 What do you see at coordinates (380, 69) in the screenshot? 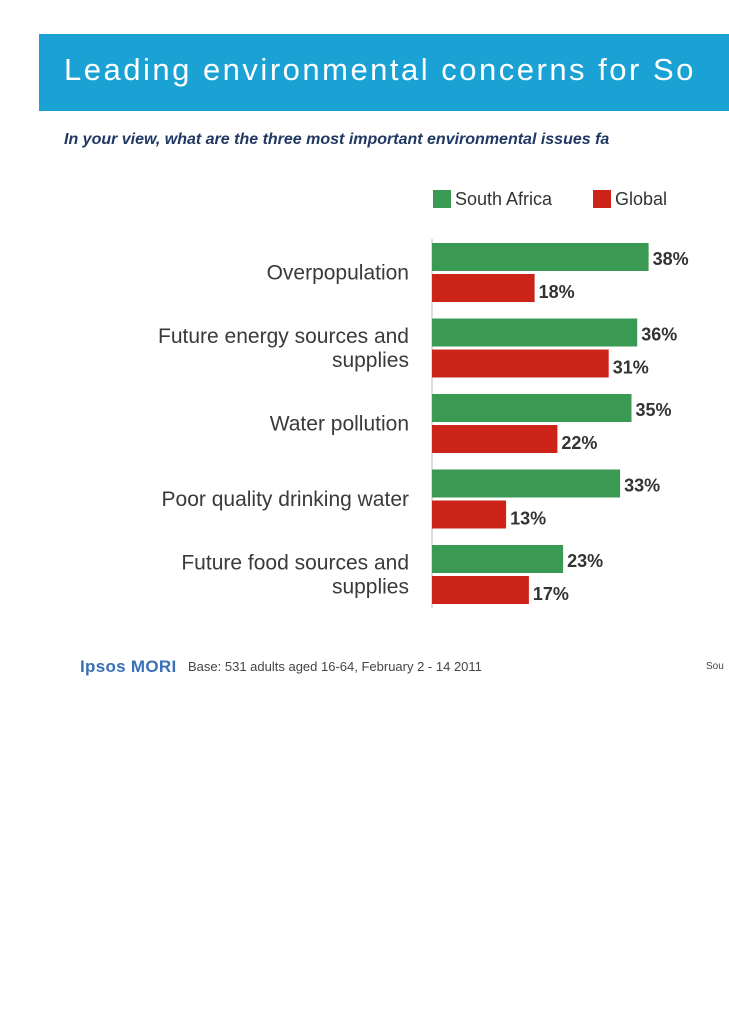
I see `page-title: Leading environmental concerns for So` at bounding box center [380, 69].